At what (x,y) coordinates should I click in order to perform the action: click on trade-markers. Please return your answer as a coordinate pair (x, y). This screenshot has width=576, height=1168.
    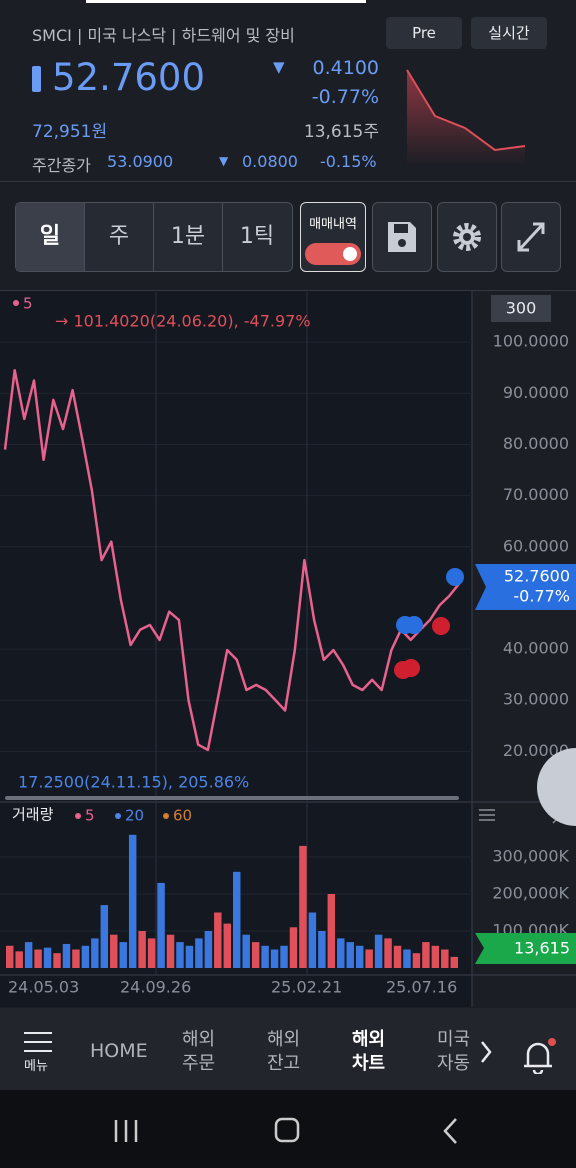
    Looking at the image, I should click on (429, 623).